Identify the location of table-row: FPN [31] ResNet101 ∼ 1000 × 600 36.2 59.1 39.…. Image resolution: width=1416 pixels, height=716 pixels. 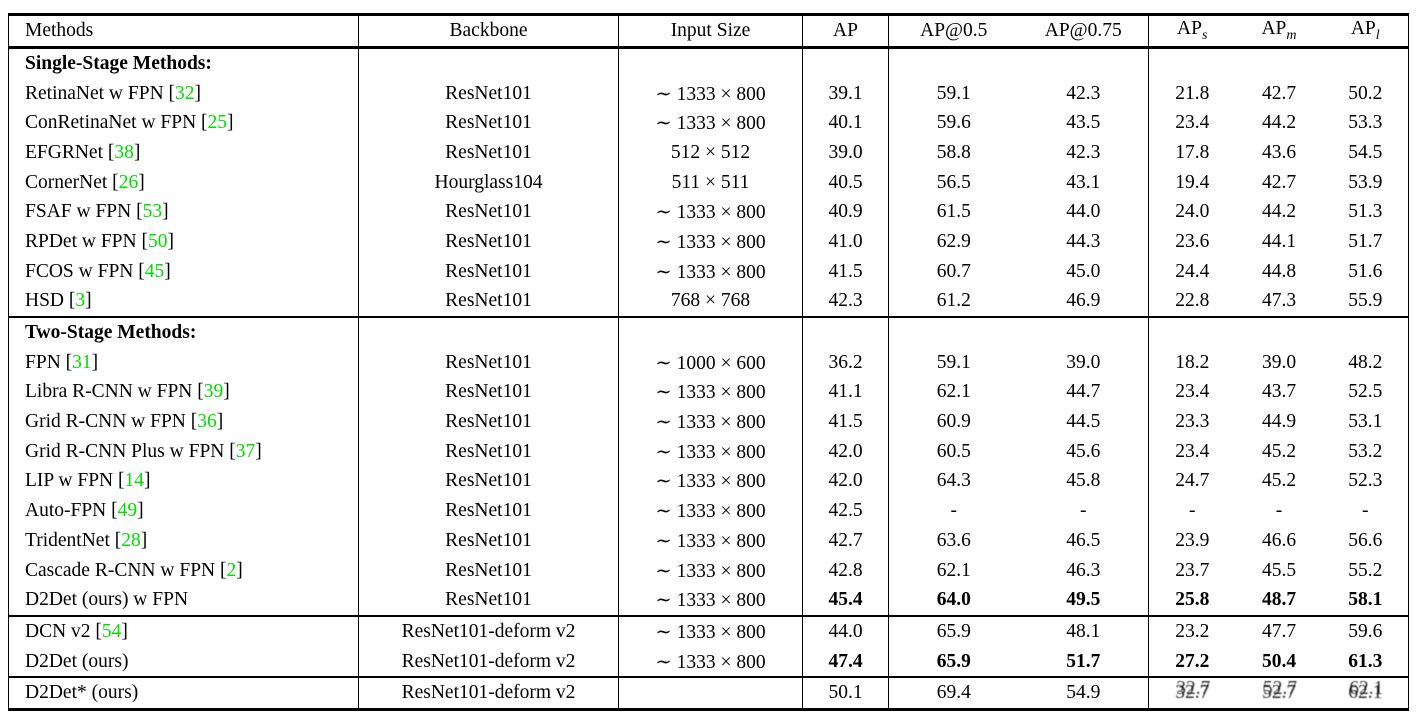
(708, 362).